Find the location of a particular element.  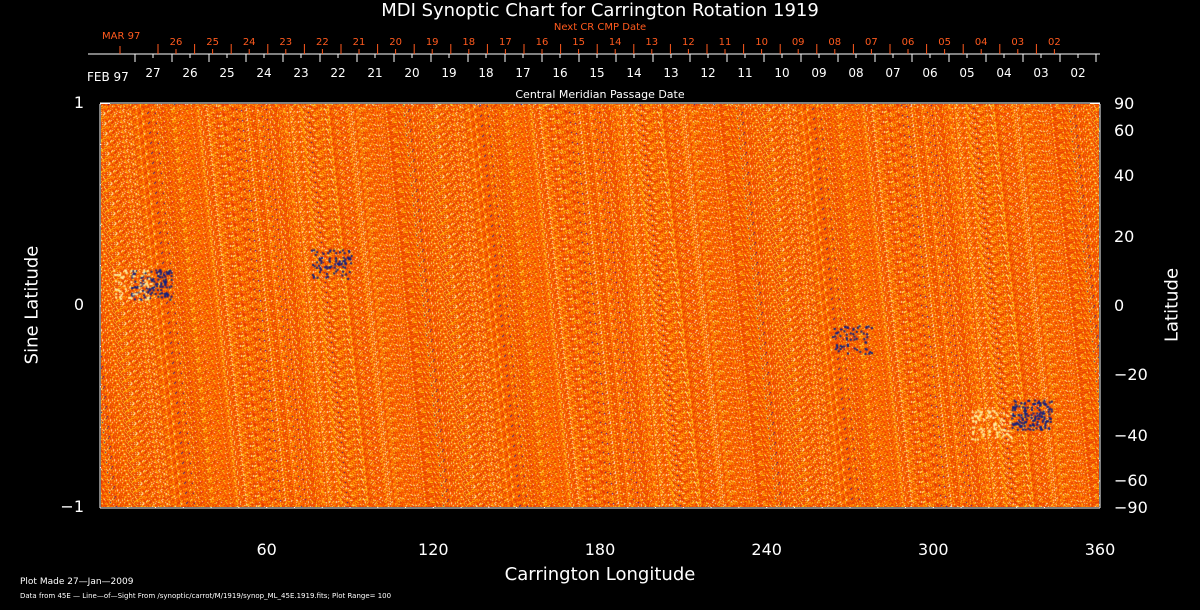

next-date-tick-label: 23 is located at coordinates (286, 42).